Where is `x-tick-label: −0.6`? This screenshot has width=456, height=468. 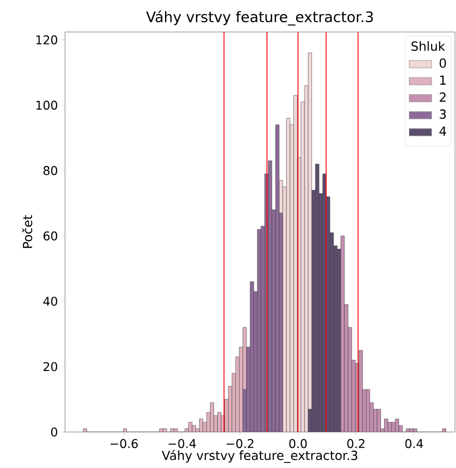 x-tick-label: −0.6 is located at coordinates (124, 443).